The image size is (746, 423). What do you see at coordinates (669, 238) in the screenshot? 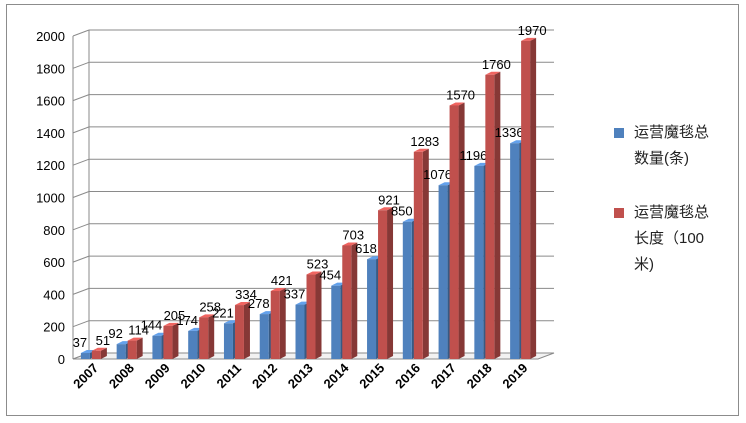
I see `legend-label-length-line2: 长度（100` at bounding box center [669, 238].